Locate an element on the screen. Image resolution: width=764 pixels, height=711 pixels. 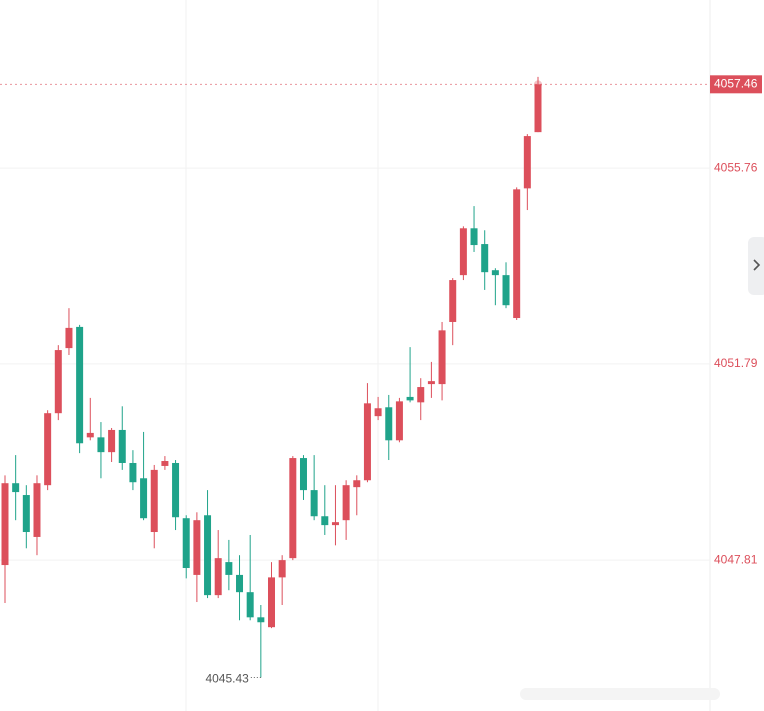
chevron-icon is located at coordinates (757, 265).